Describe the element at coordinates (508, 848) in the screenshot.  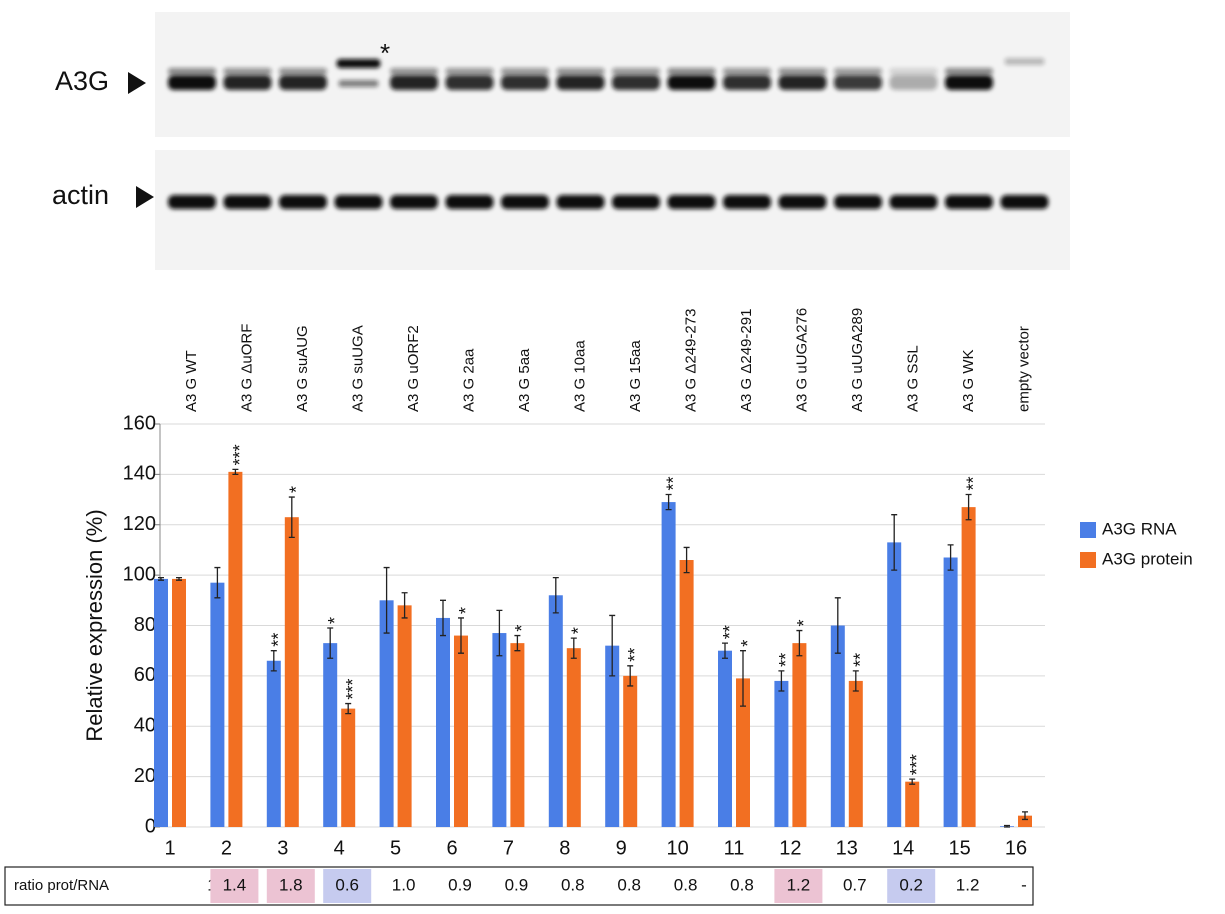
I see `x-tick-label: 7` at that location.